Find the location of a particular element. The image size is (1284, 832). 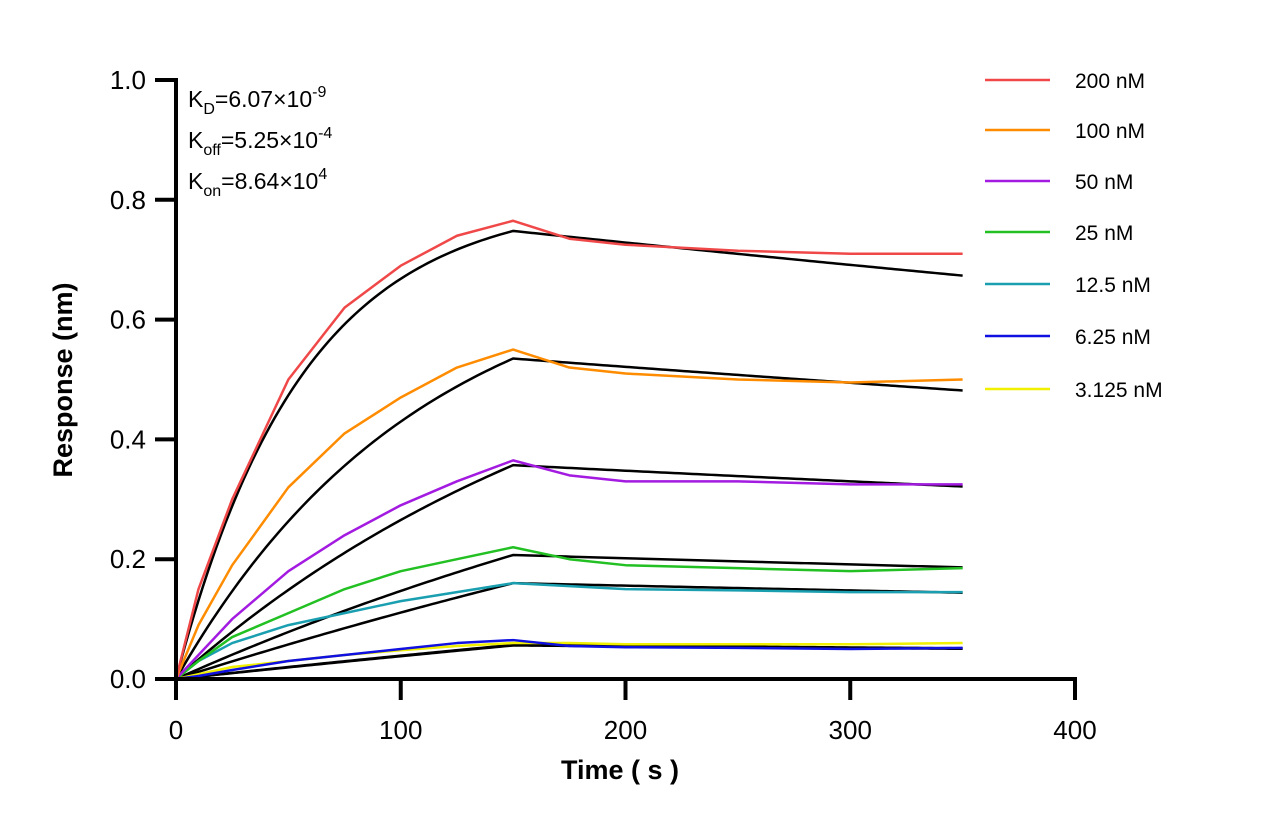

fit-line-12.5-nM is located at coordinates (569, 631).